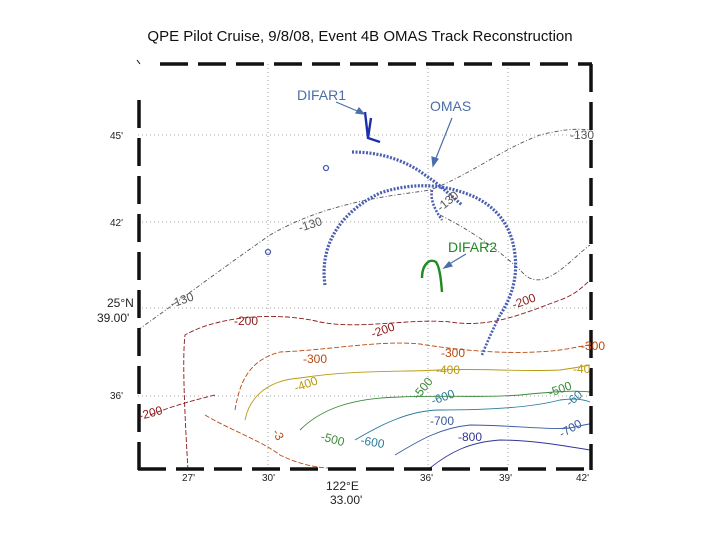 The image size is (720, 540). I want to click on omas-arrowhead, so click(435, 162).